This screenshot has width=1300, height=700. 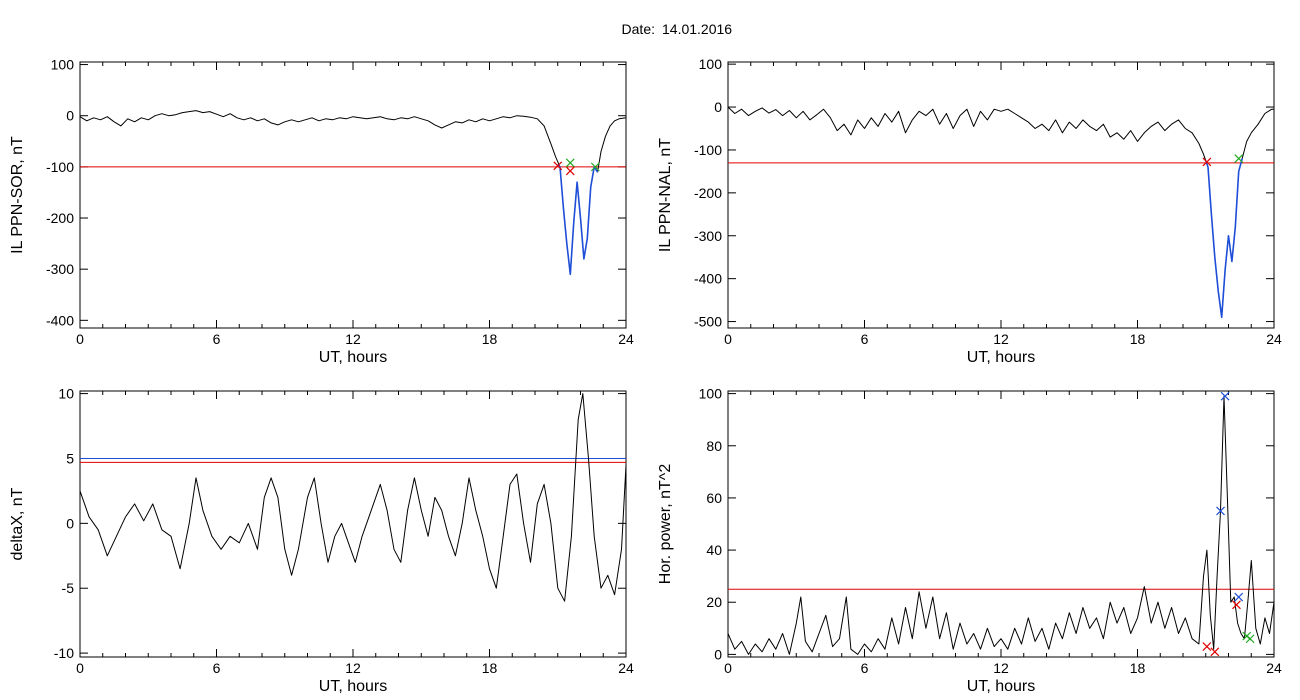 I want to click on y-tick-label: 5, so click(x=70, y=458).